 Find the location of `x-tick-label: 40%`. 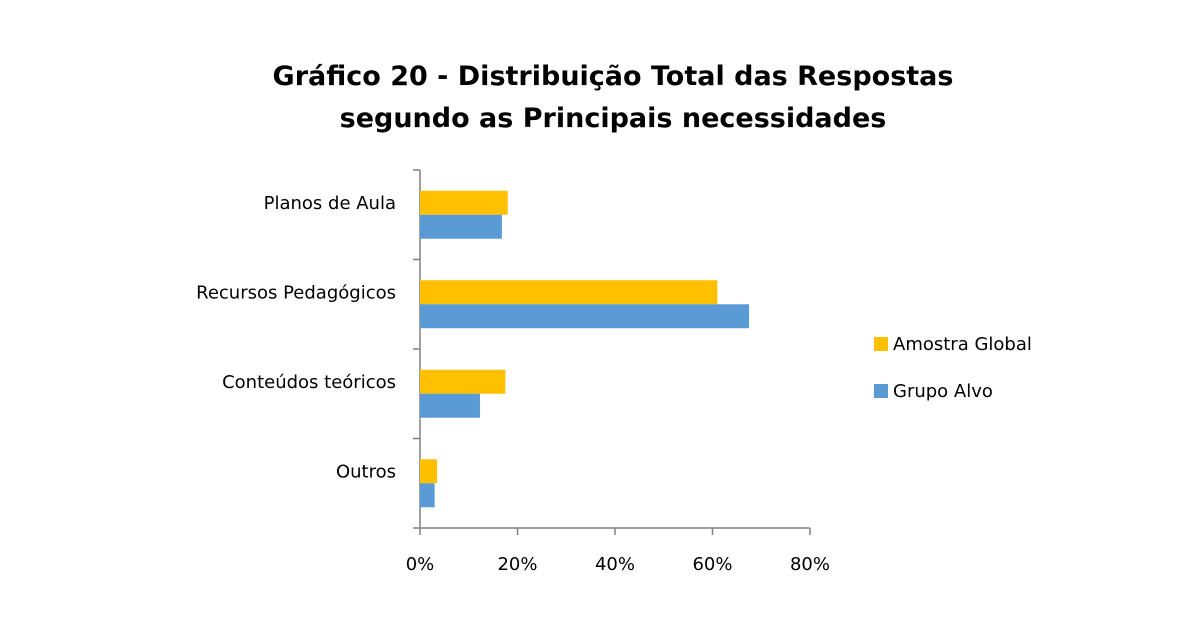

x-tick-label: 40% is located at coordinates (615, 564).